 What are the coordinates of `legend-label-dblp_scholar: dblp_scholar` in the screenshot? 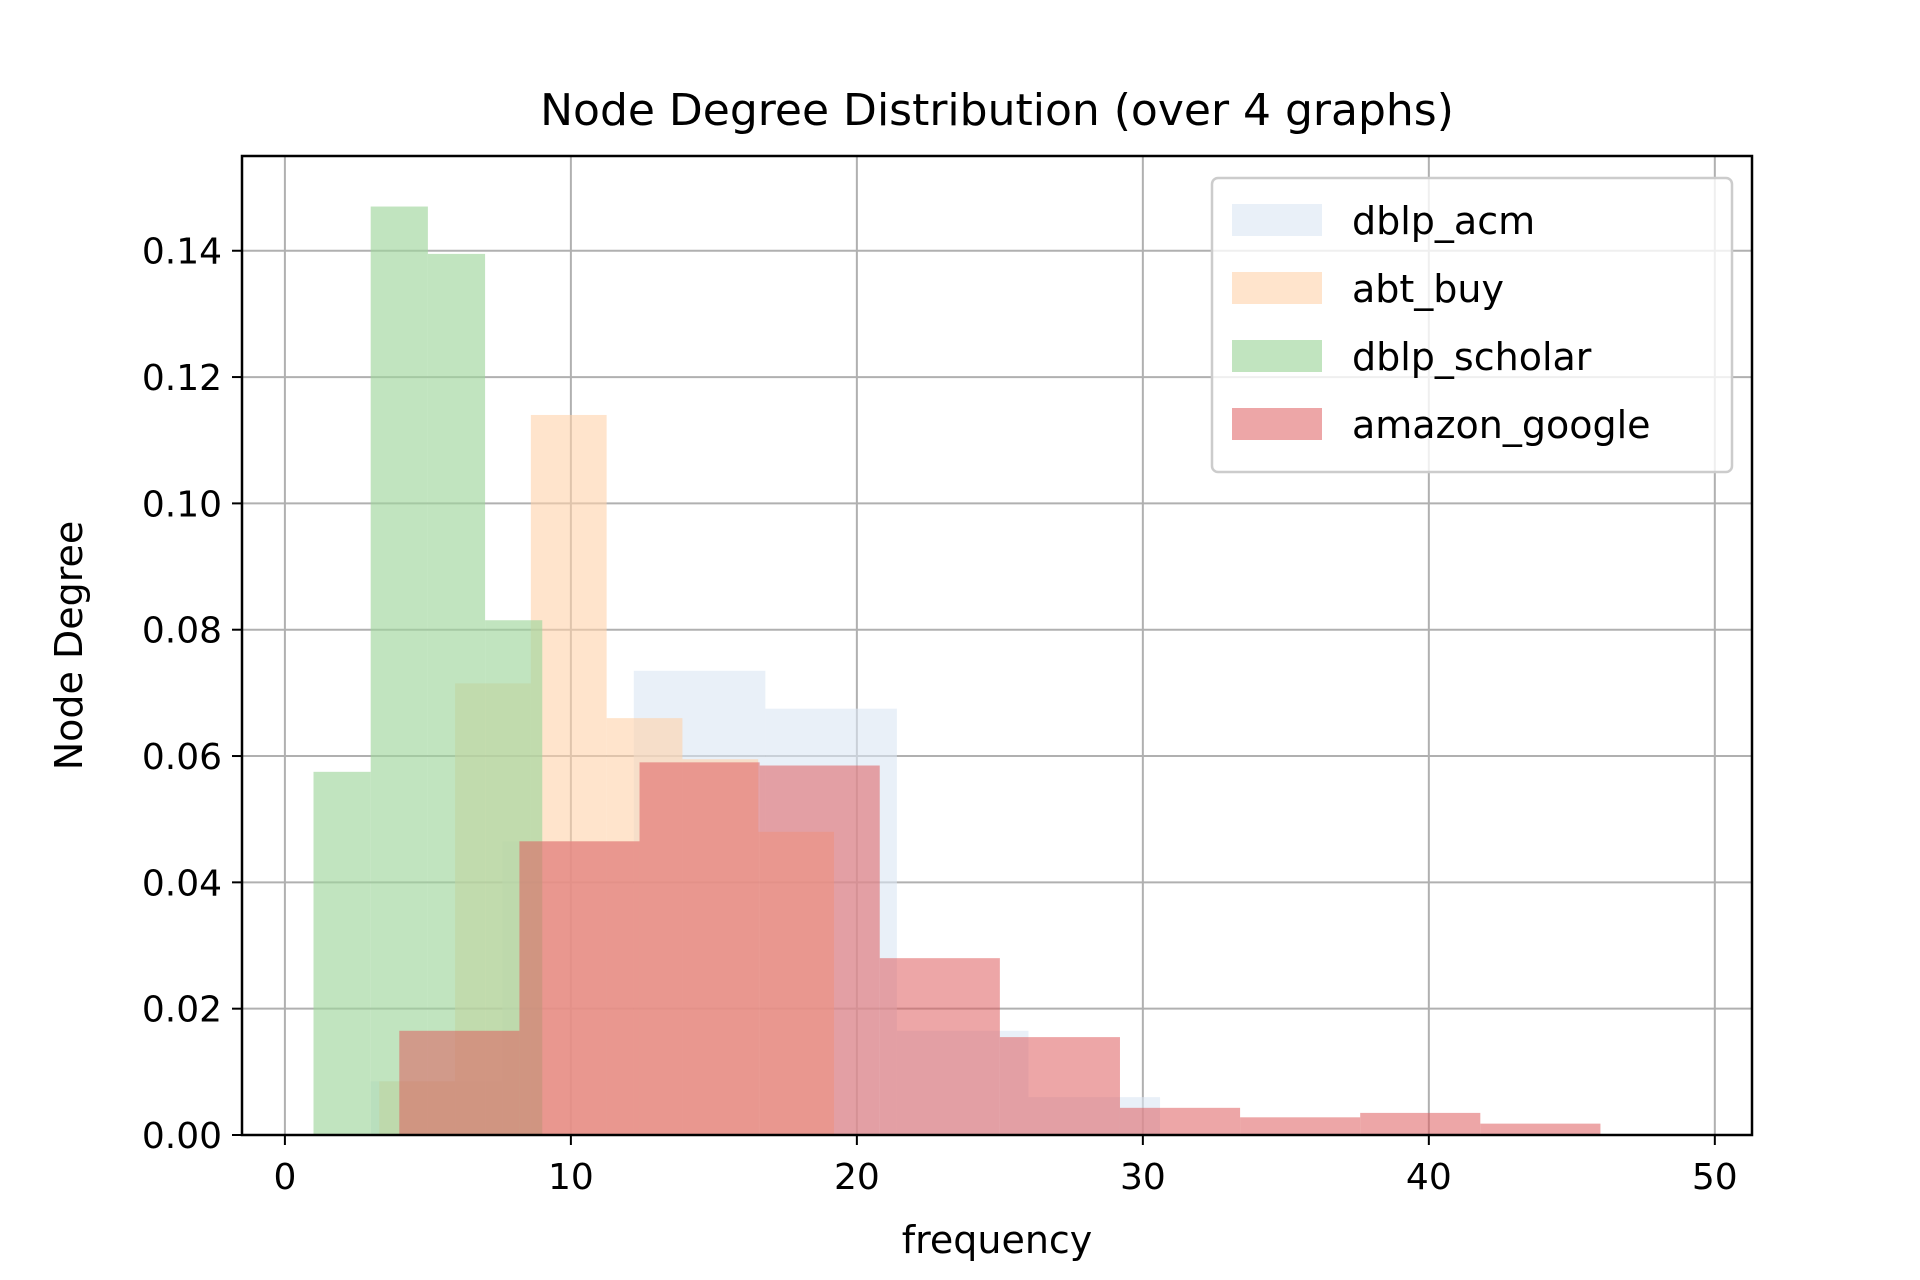 It's located at (1472, 357).